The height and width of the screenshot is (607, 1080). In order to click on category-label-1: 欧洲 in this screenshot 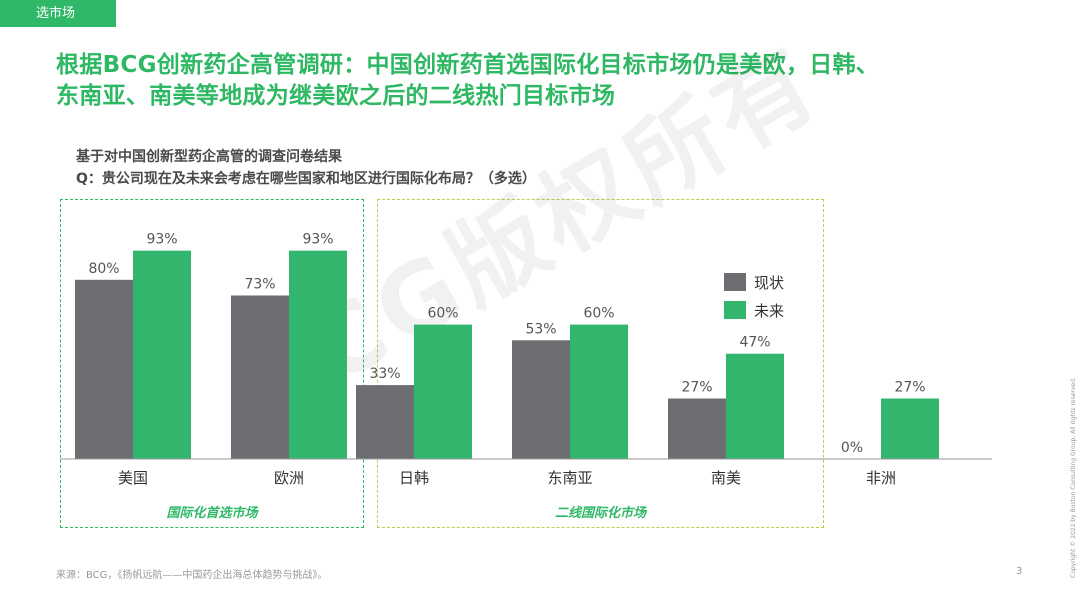, I will do `click(289, 478)`.